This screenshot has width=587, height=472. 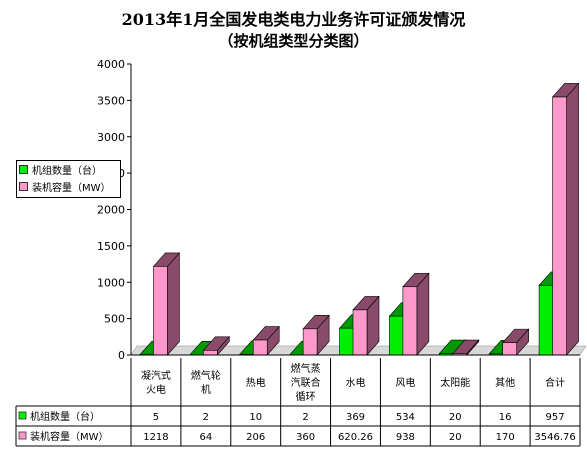 What do you see at coordinates (111, 64) in the screenshot?
I see `y-tick-label: 4000` at bounding box center [111, 64].